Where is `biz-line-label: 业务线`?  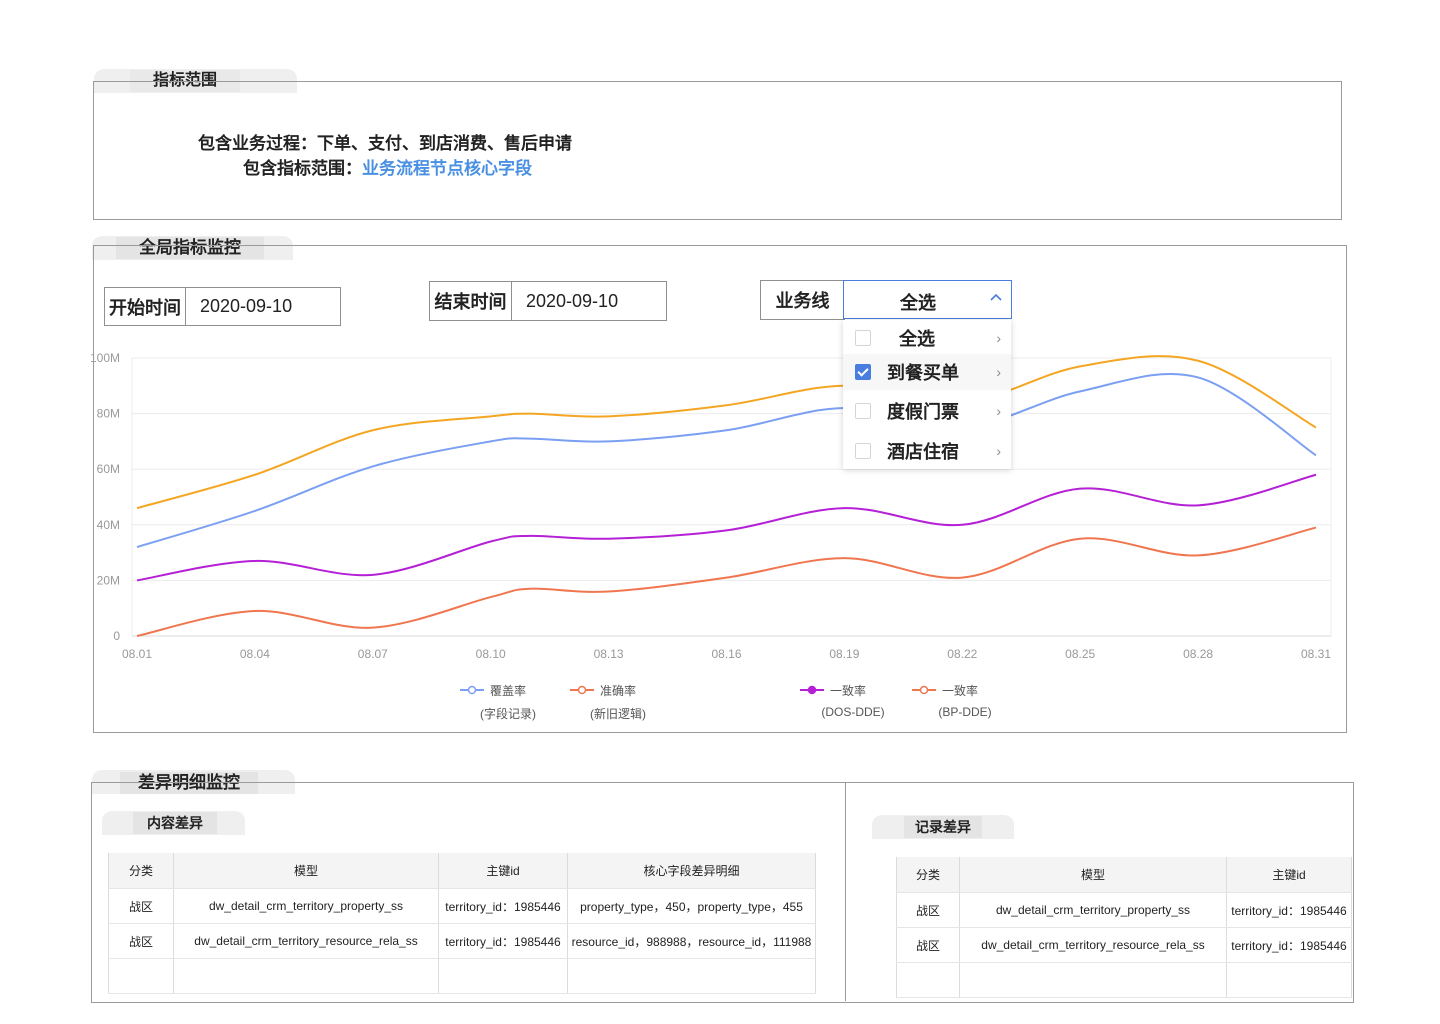 biz-line-label: 业务线 is located at coordinates (802, 301).